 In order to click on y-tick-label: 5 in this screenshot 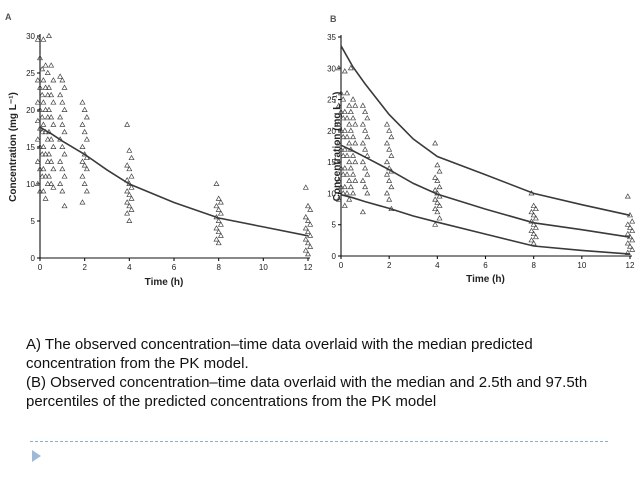, I will do `click(33, 221)`.